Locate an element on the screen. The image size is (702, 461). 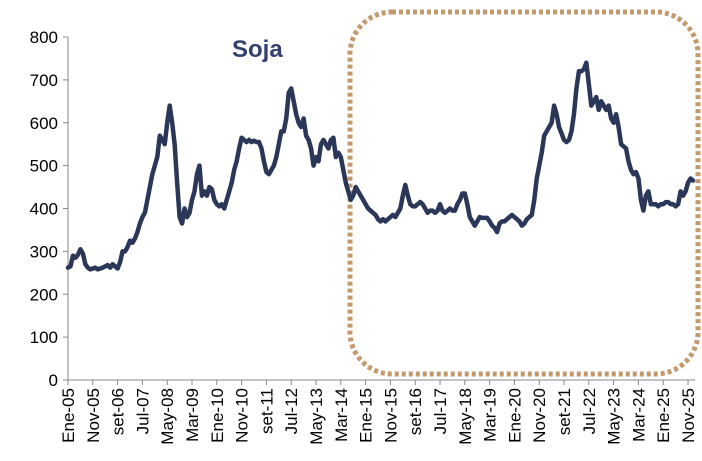
y-tick-label: 700 is located at coordinates (44, 80).